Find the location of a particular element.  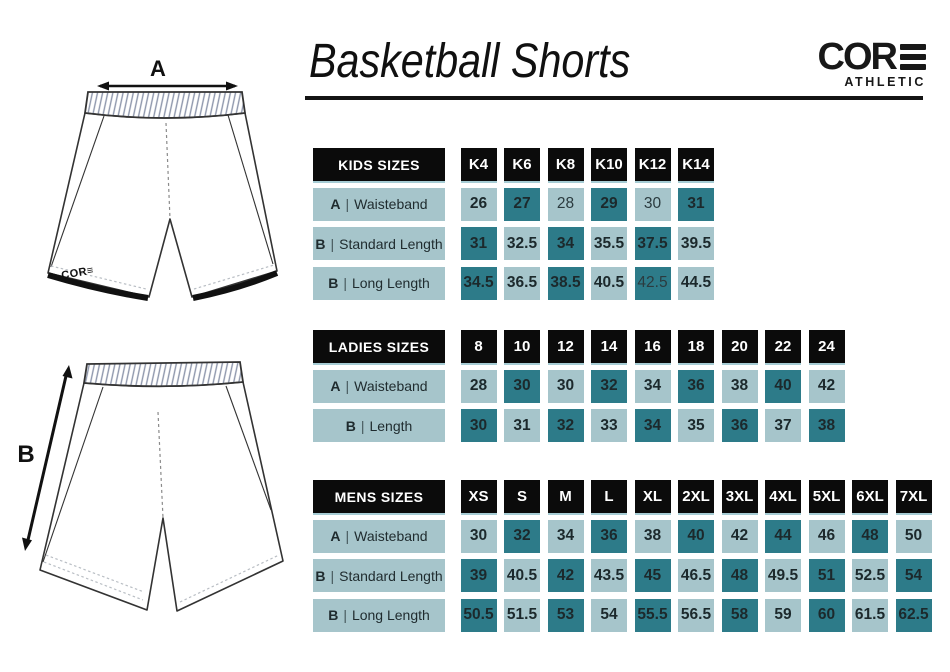

size-header: 10 is located at coordinates (522, 346).